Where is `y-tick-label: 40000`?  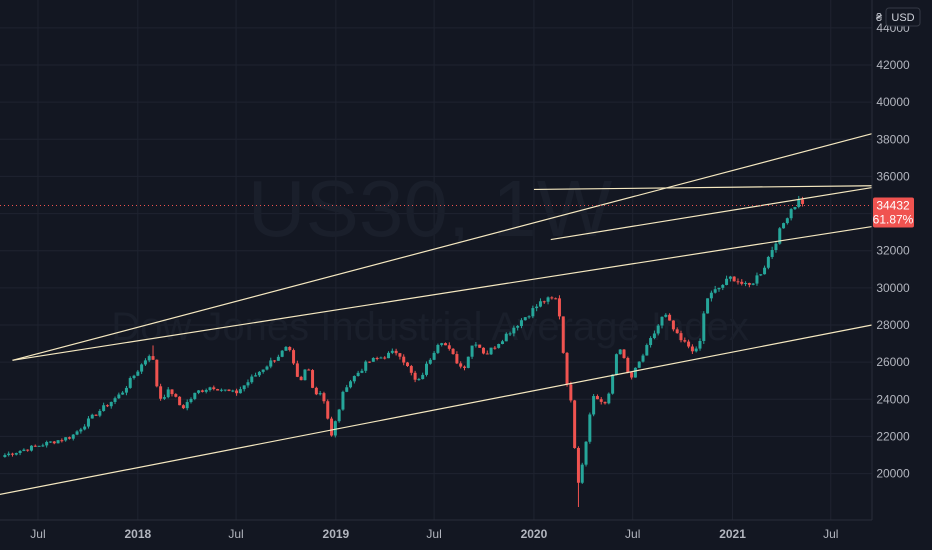
y-tick-label: 40000 is located at coordinates (893, 102).